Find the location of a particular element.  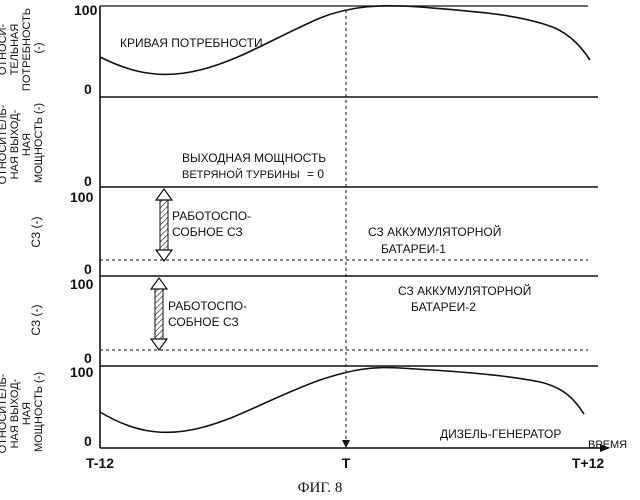

battery2-capacity-arrow is located at coordinates (159, 314).